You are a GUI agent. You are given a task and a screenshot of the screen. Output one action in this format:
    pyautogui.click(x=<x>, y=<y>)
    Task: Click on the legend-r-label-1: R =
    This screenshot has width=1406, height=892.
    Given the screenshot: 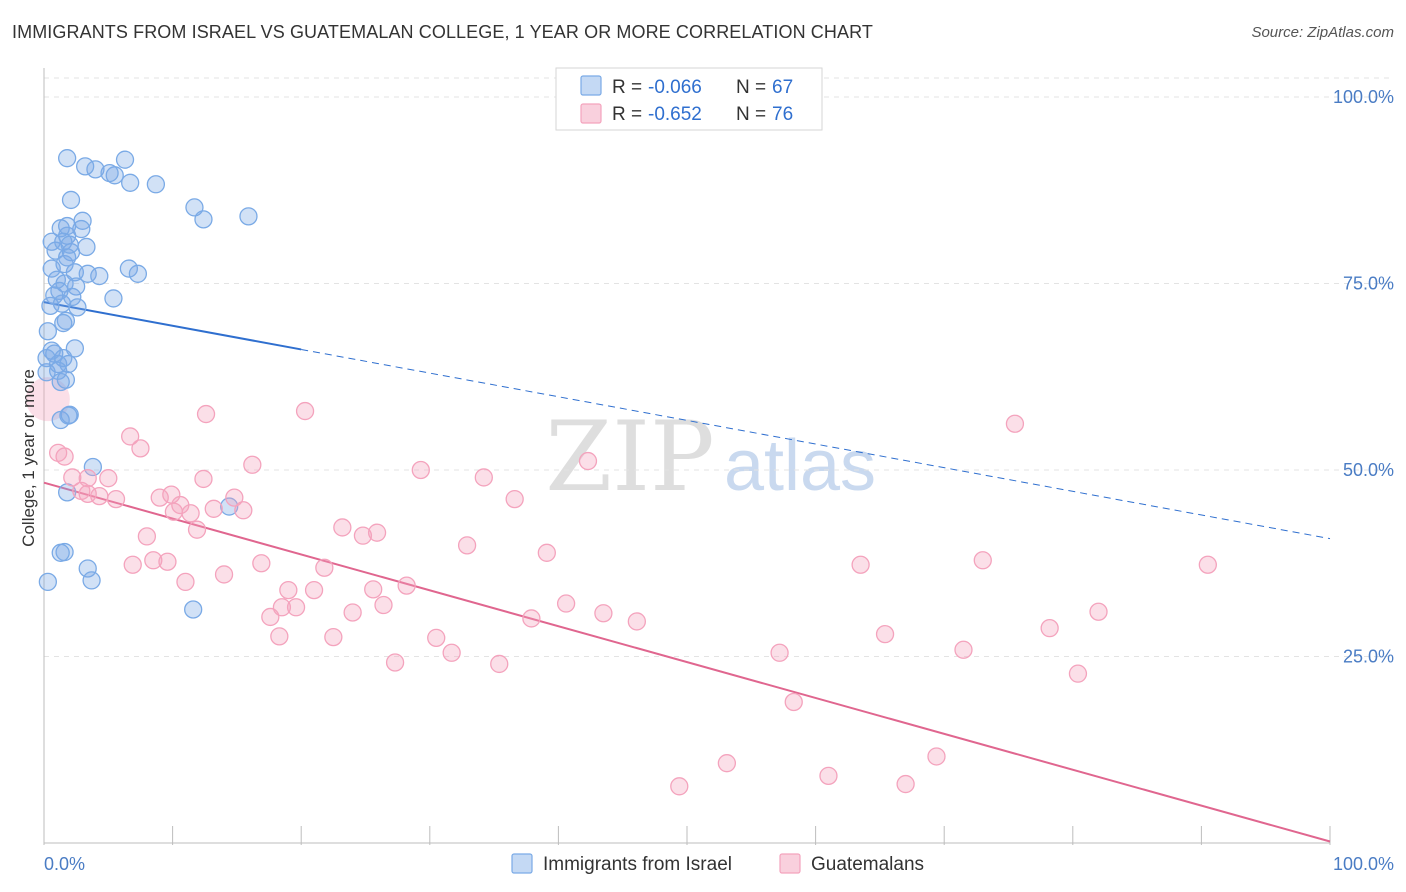 What is the action you would take?
    pyautogui.click(x=627, y=87)
    